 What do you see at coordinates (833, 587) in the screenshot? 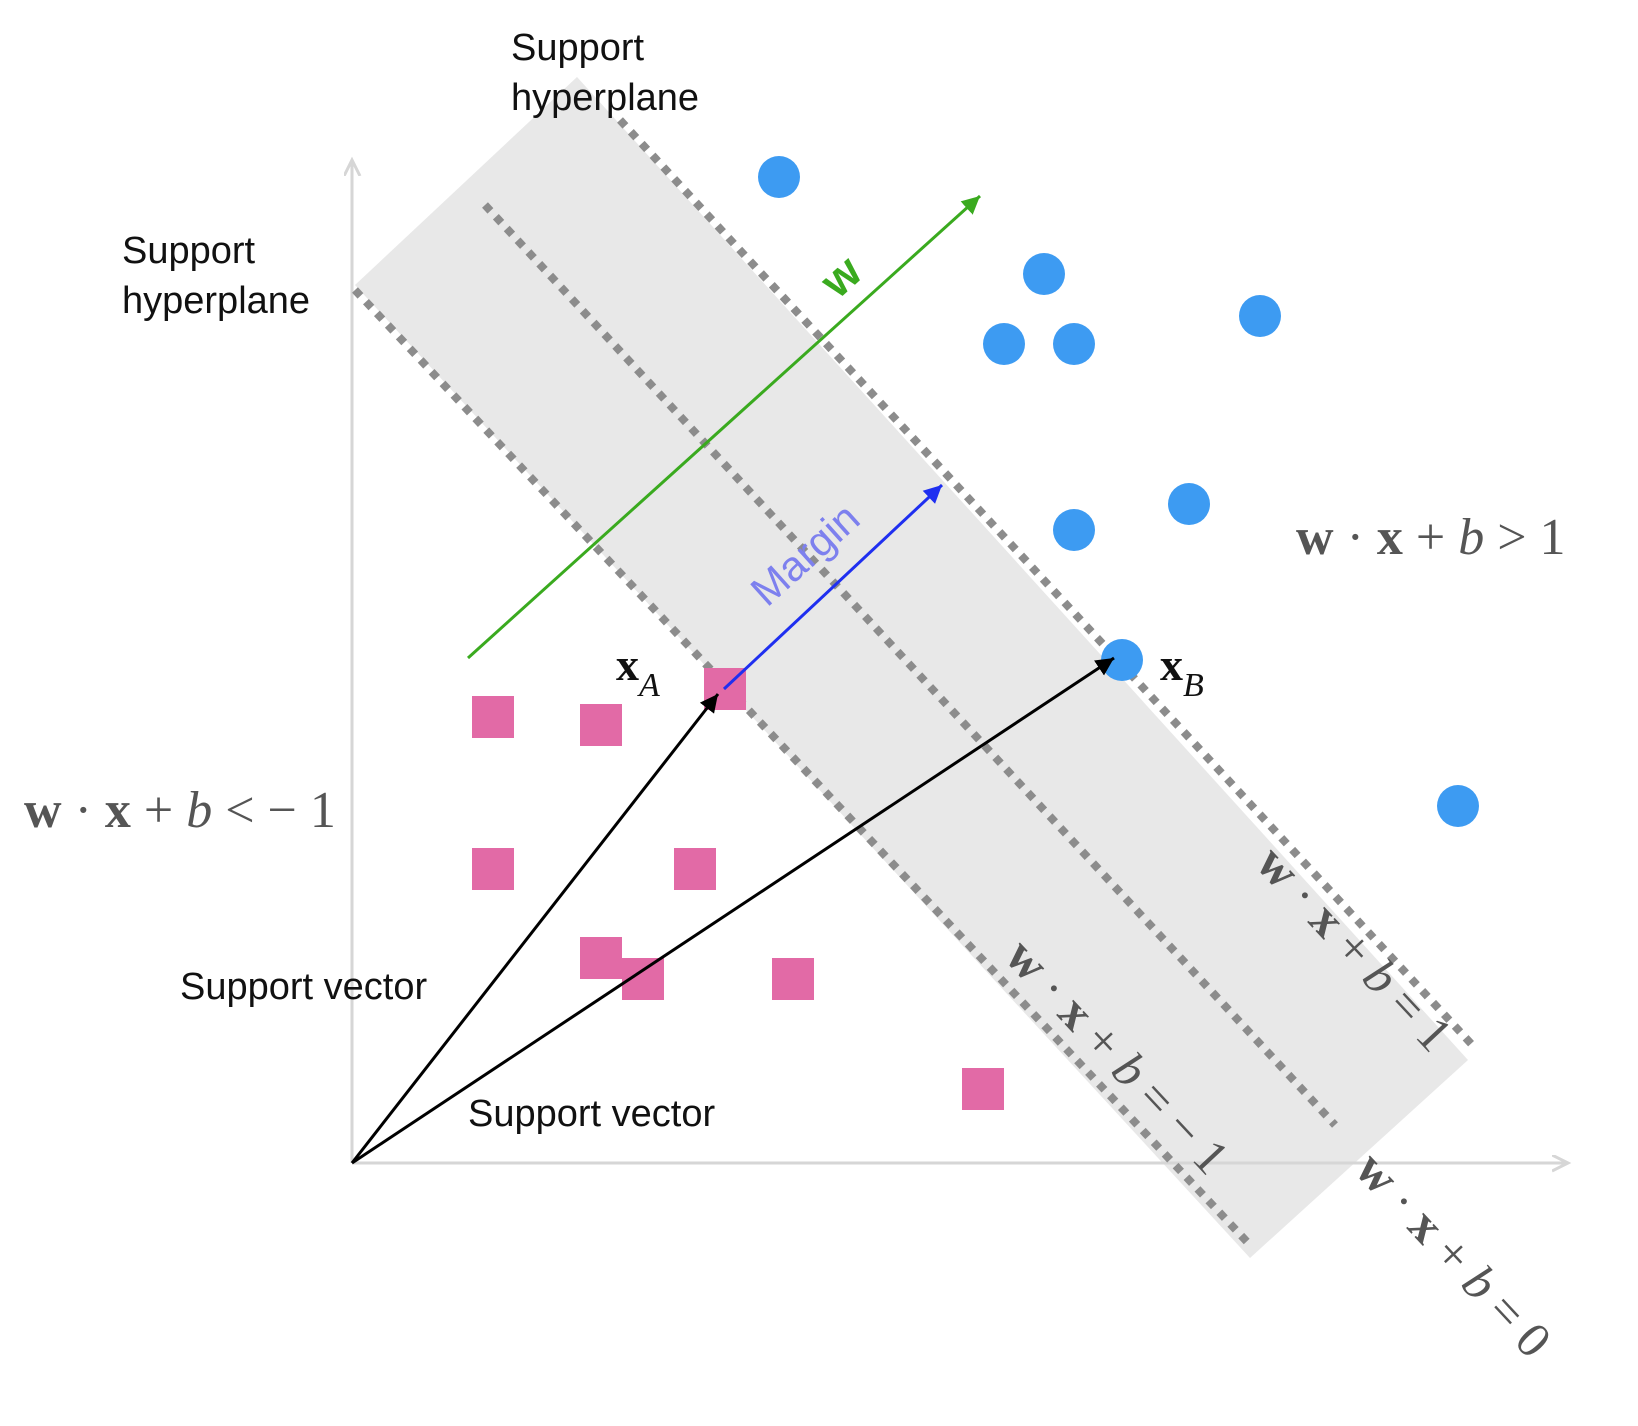
I see `margin-arrow` at bounding box center [833, 587].